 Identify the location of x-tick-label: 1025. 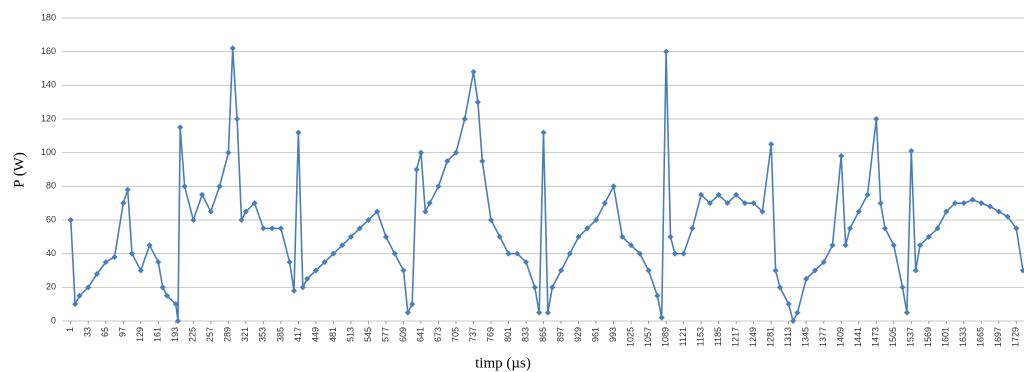
(630, 337).